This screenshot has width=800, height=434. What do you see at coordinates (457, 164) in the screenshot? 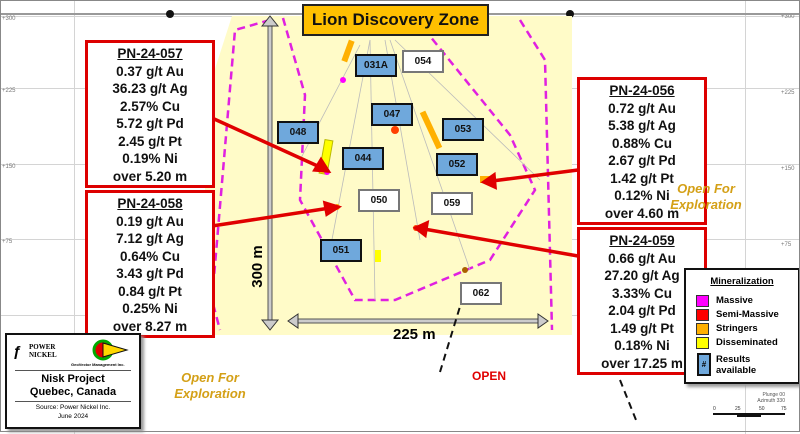
I see `hole-label-052: 052` at bounding box center [457, 164].